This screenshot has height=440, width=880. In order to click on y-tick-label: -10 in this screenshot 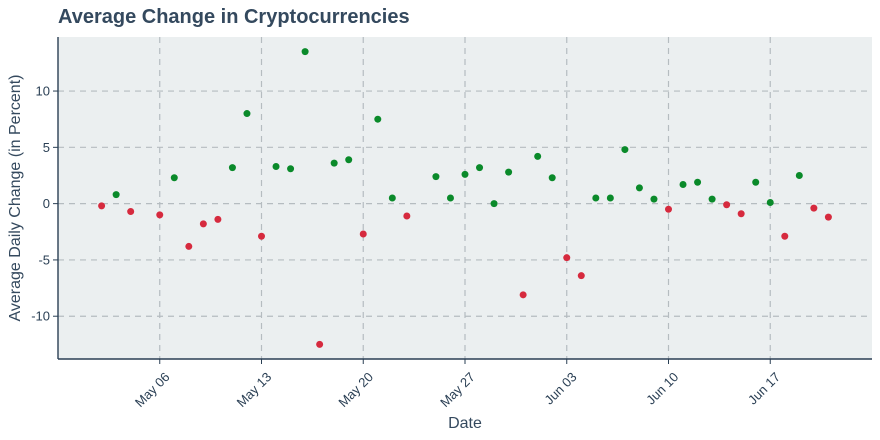, I will do `click(40, 316)`.